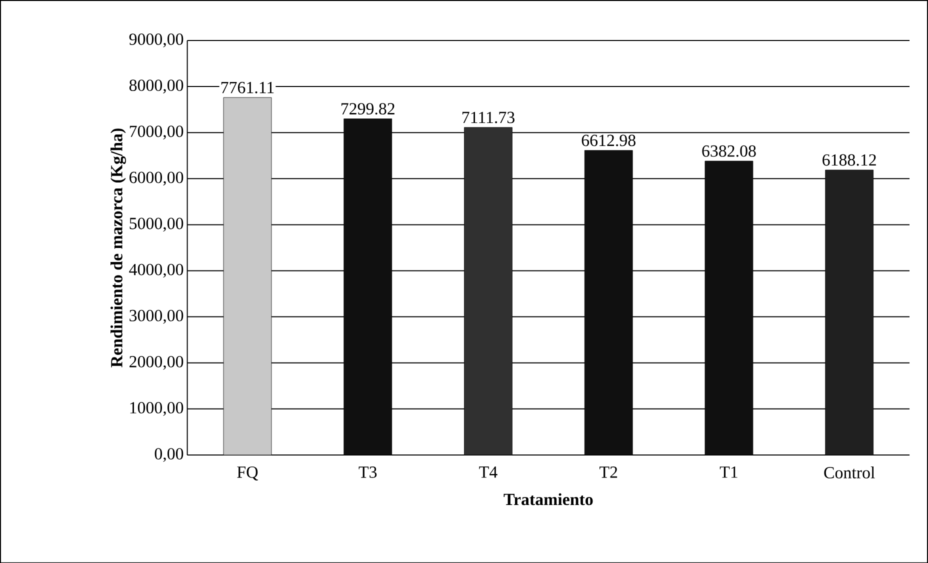 The height and width of the screenshot is (563, 928). Describe the element at coordinates (157, 225) in the screenshot. I see `y-tick-label: 5000,00` at that location.